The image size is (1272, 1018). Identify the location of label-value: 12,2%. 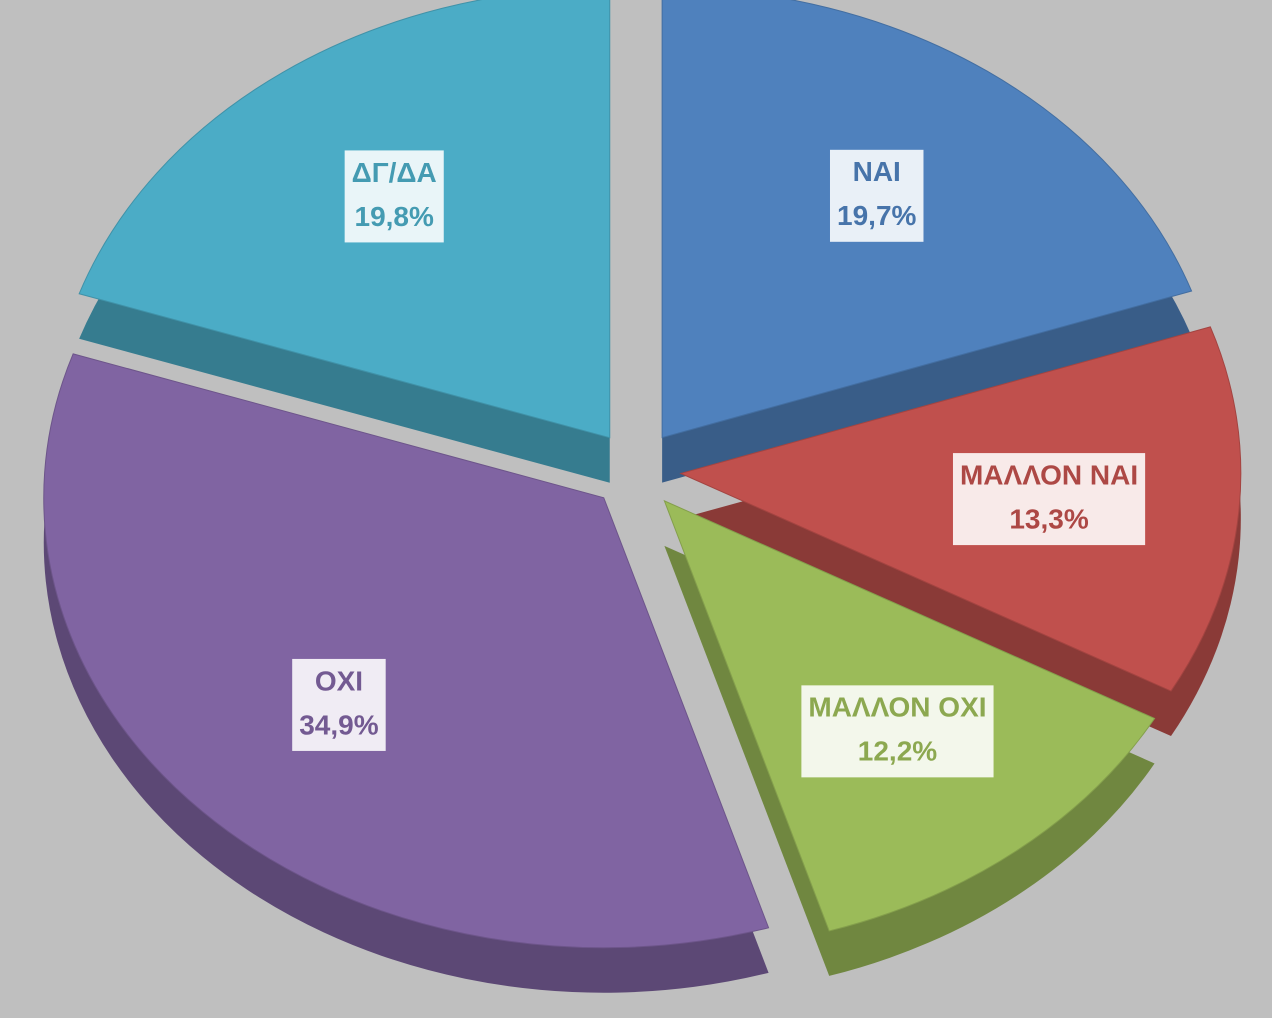
(897, 751).